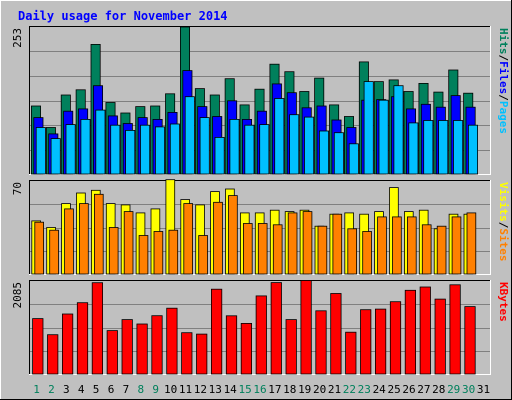 This screenshot has width=512, height=400. Describe the element at coordinates (126, 389) in the screenshot. I see `day-label: 7` at that location.